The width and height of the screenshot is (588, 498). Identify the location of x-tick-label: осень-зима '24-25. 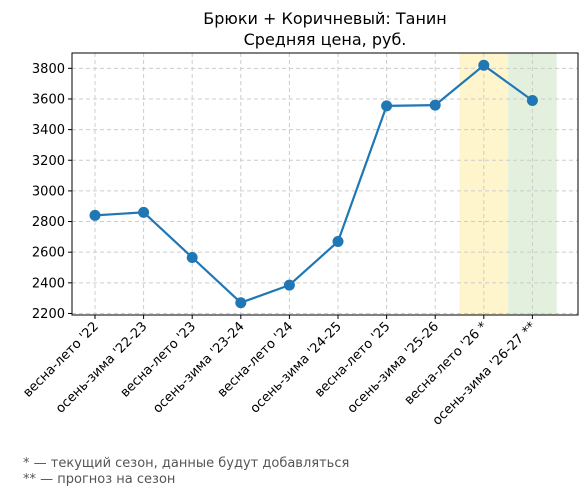
(296, 367).